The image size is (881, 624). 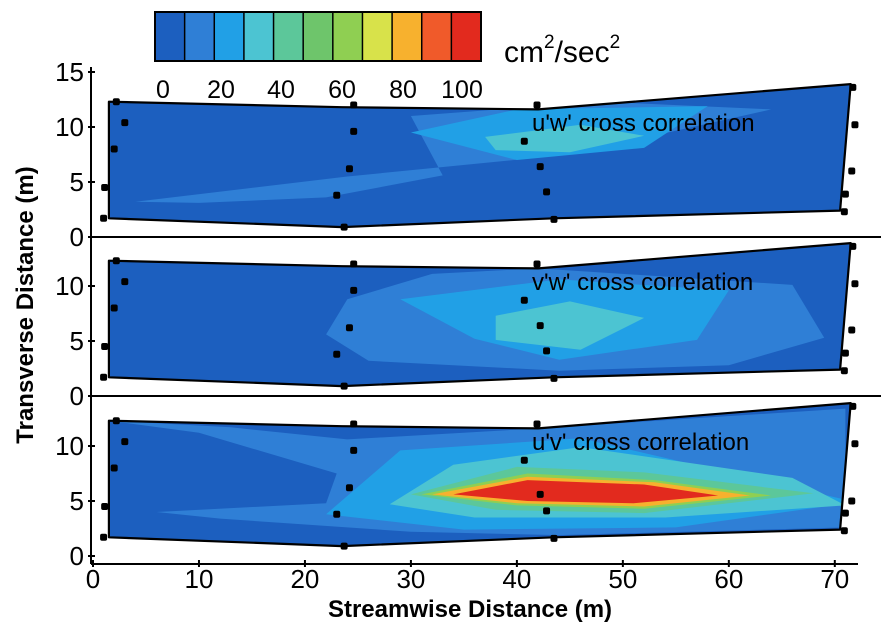 What do you see at coordinates (582, 52) in the screenshot?
I see `unit-slash-sec: /sec` at bounding box center [582, 52].